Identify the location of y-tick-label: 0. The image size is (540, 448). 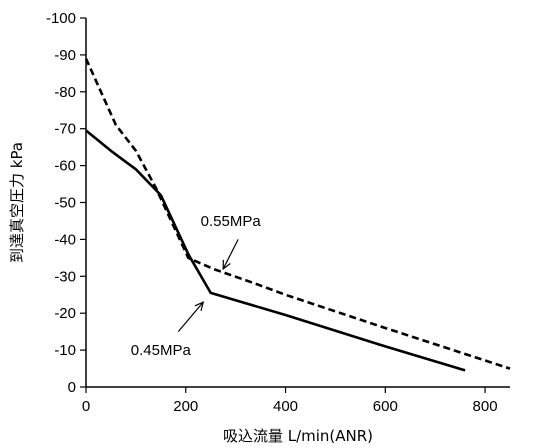
(72, 387).